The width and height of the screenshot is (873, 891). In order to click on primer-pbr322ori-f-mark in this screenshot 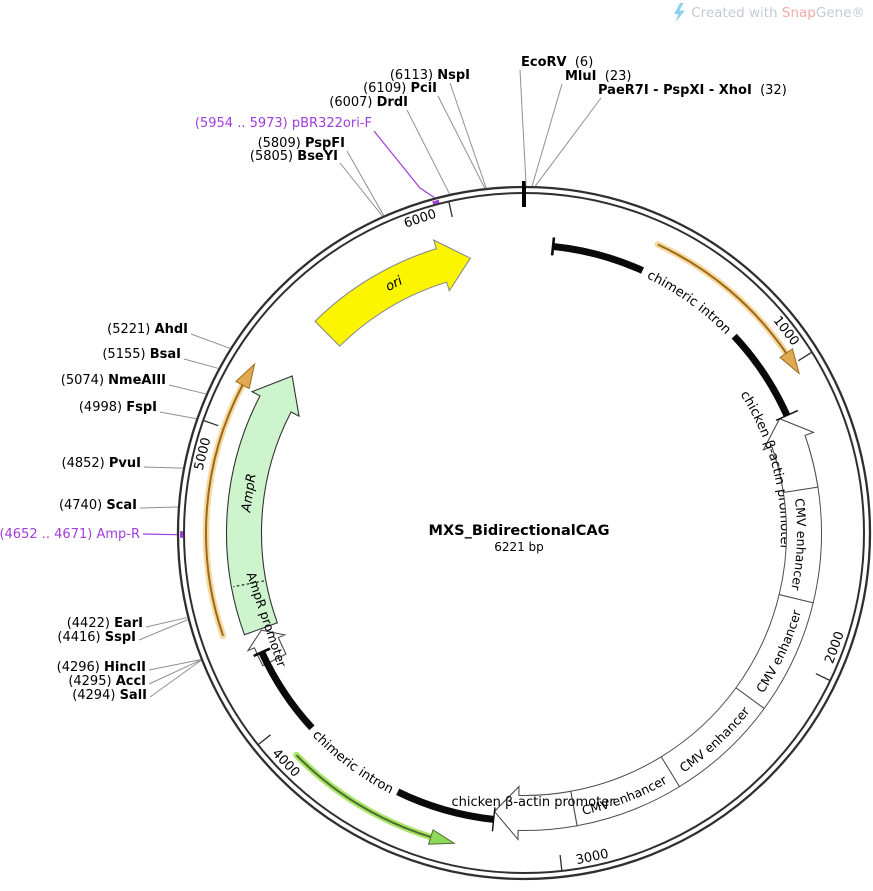, I will do `click(436, 202)`.